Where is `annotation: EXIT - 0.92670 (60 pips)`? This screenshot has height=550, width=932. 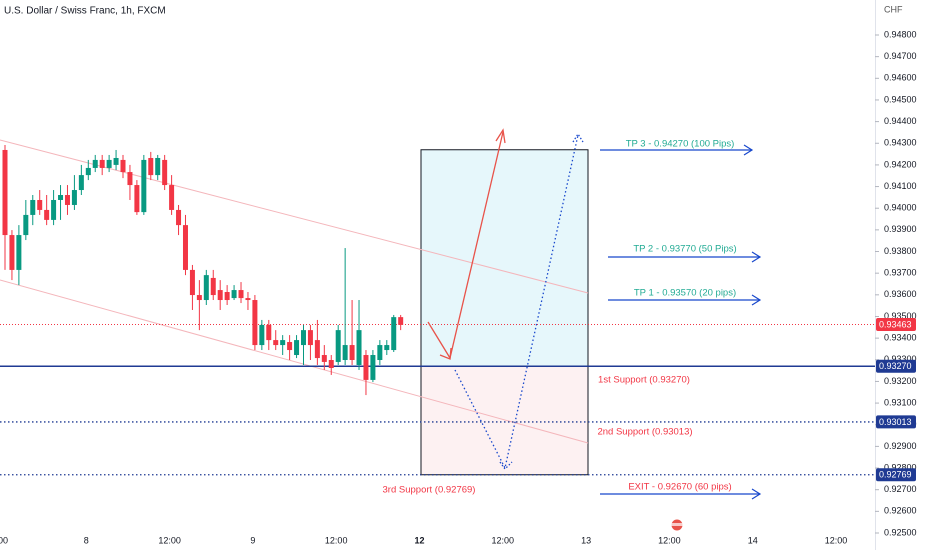 annotation: EXIT - 0.92670 (60 pips) is located at coordinates (679, 487).